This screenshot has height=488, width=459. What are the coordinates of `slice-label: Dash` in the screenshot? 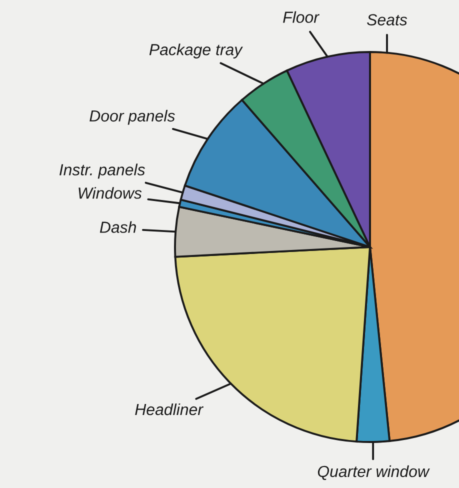 It's located at (118, 227).